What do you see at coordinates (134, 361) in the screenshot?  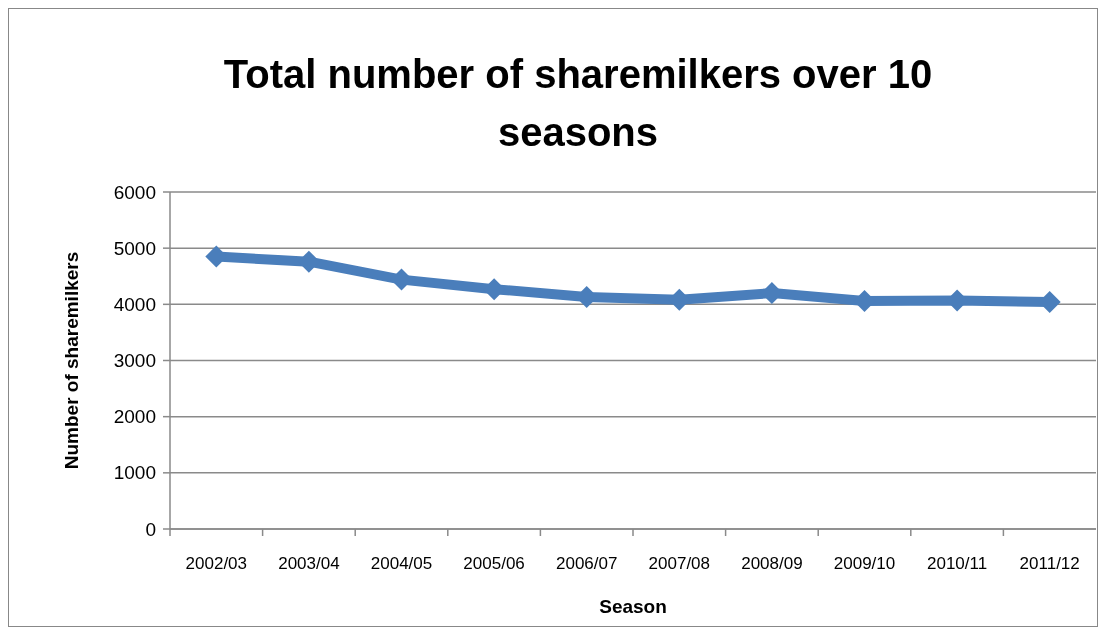 I see `y-tick-label: 3000` at bounding box center [134, 361].